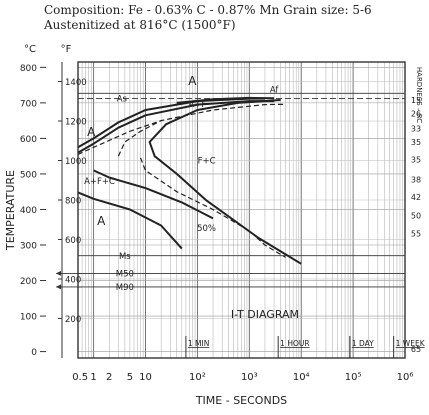  What do you see at coordinates (301, 377) in the screenshot?
I see `x-tick-label: 10⁴` at bounding box center [301, 377].